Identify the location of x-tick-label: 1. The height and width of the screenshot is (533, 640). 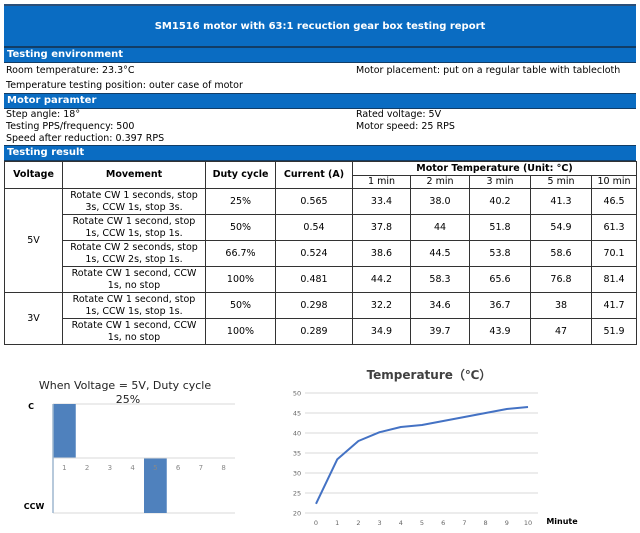
(337, 523).